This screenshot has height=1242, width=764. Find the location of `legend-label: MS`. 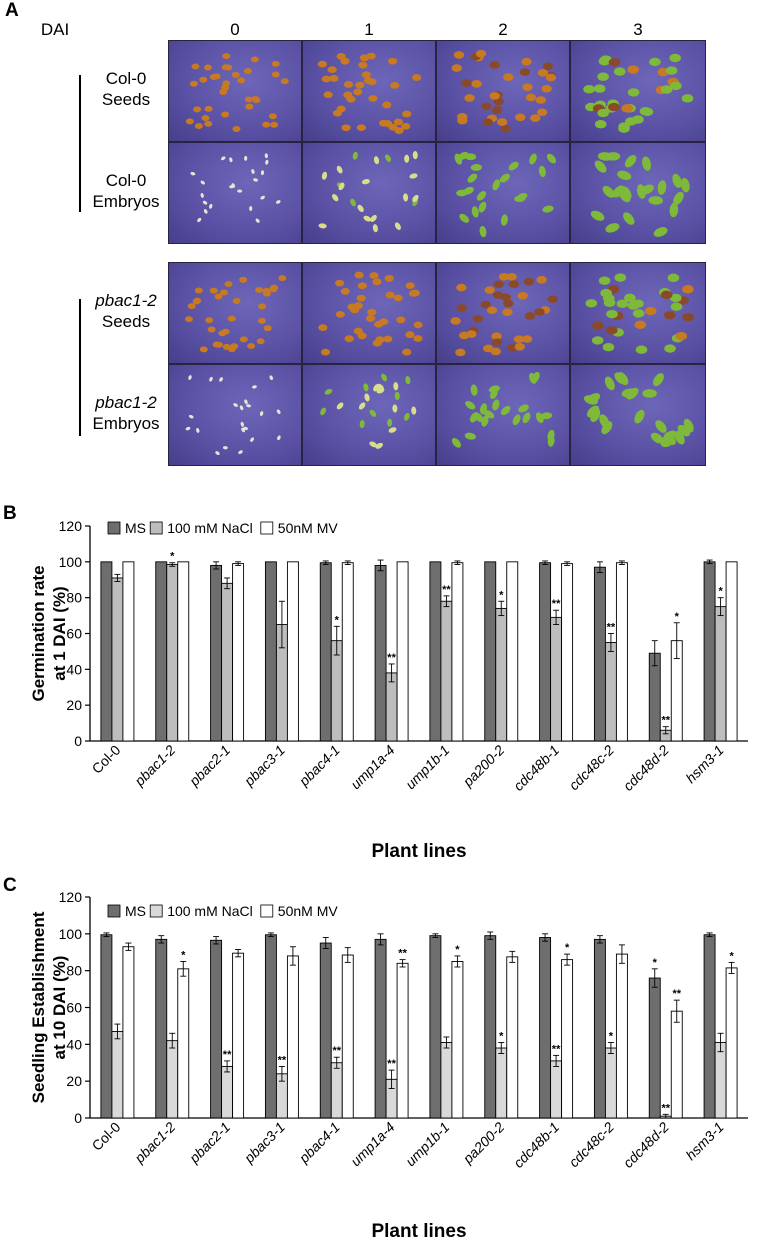

legend-label: MS is located at coordinates (135, 528).